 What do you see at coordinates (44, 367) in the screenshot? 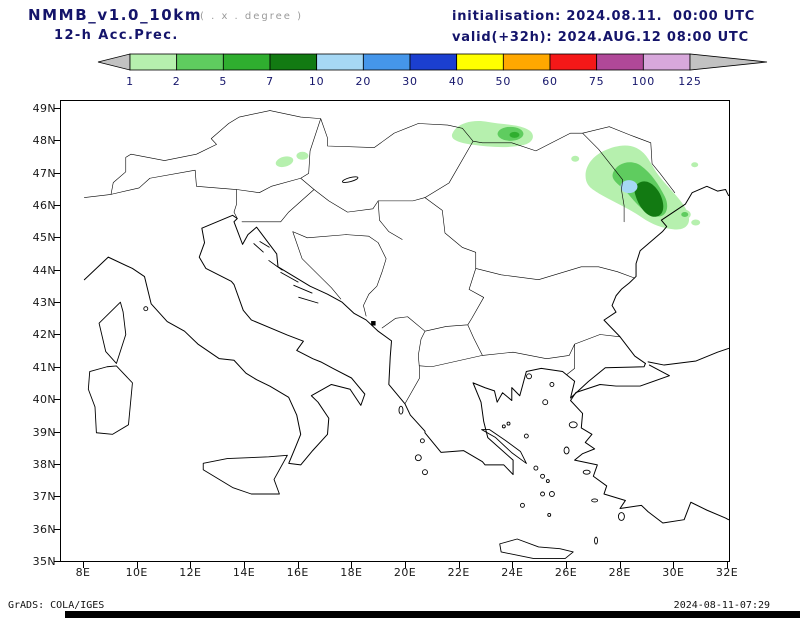
I see `lat-label-41N: 41N` at bounding box center [44, 367].